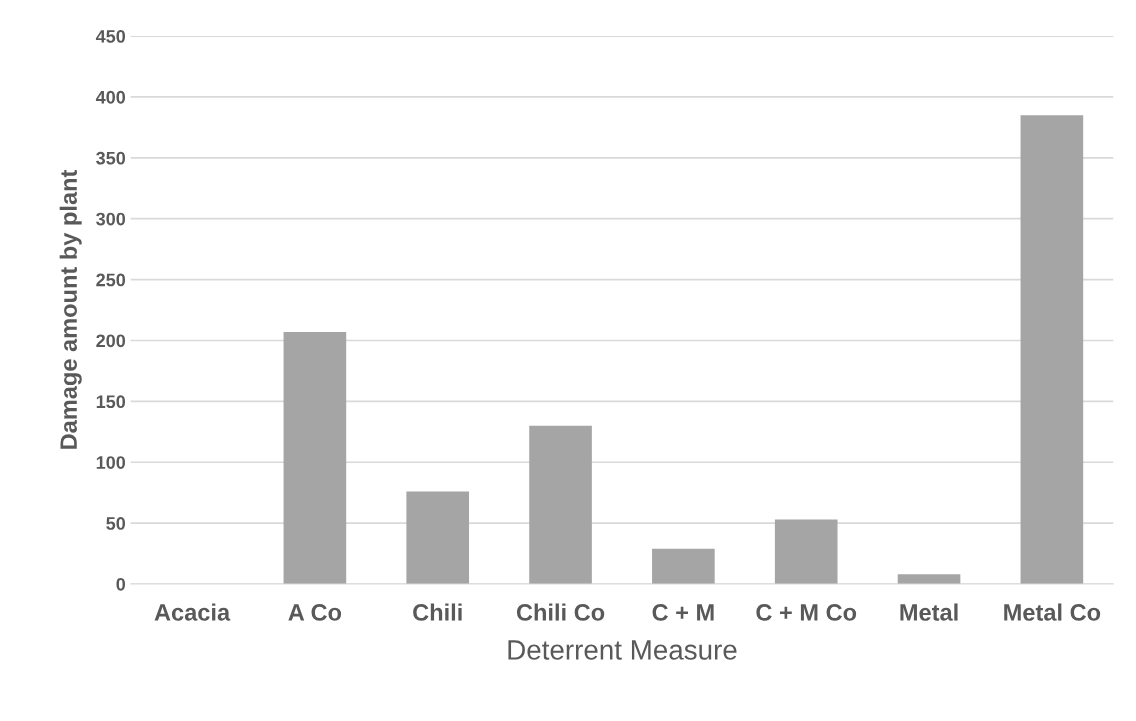  What do you see at coordinates (929, 612) in the screenshot?
I see `x-tick-label: Metal` at bounding box center [929, 612].